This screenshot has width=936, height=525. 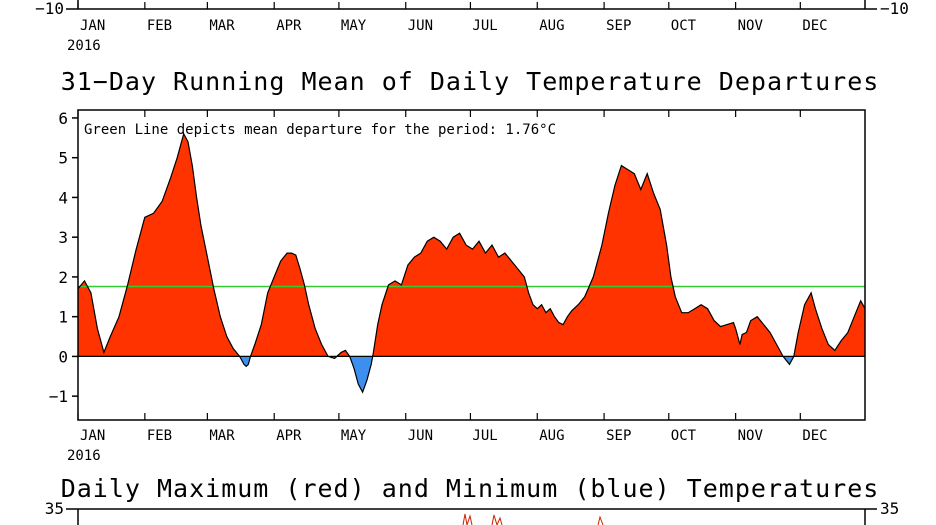 I want to click on x-month-label: FEB, so click(x=159, y=436).